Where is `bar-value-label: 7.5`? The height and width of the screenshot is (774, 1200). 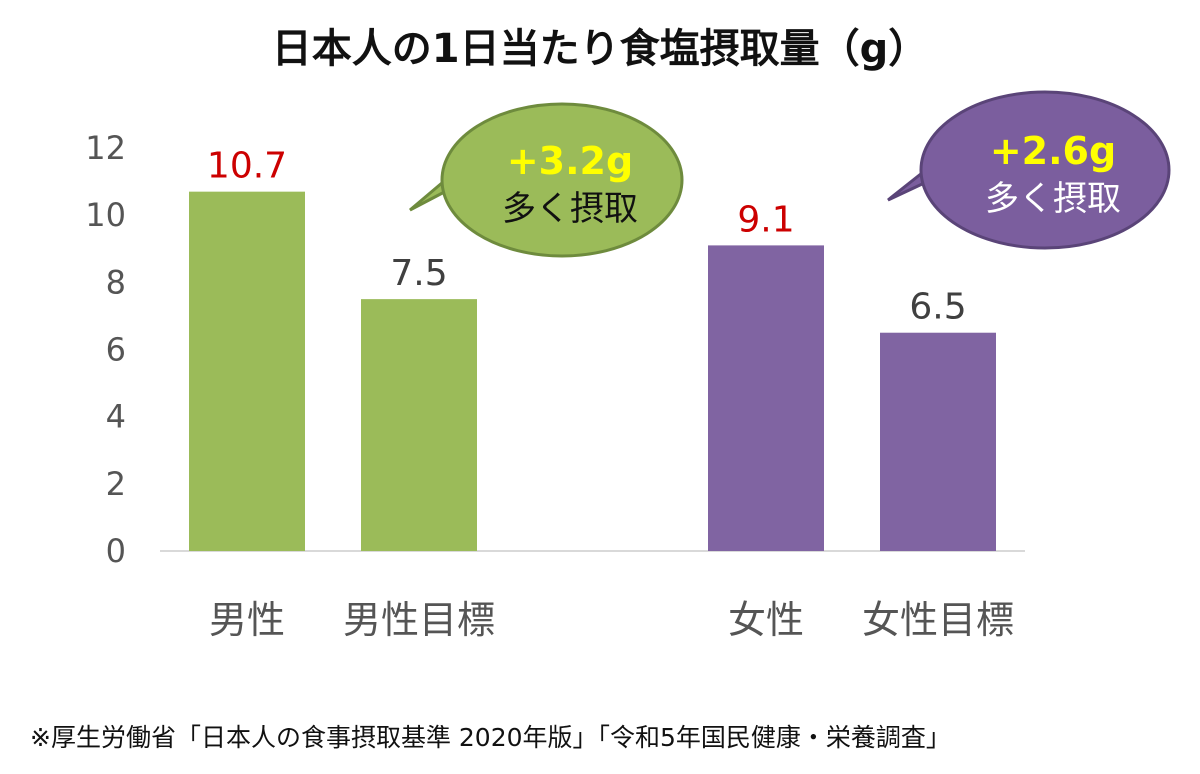 bar-value-label: 7.5 is located at coordinates (418, 273).